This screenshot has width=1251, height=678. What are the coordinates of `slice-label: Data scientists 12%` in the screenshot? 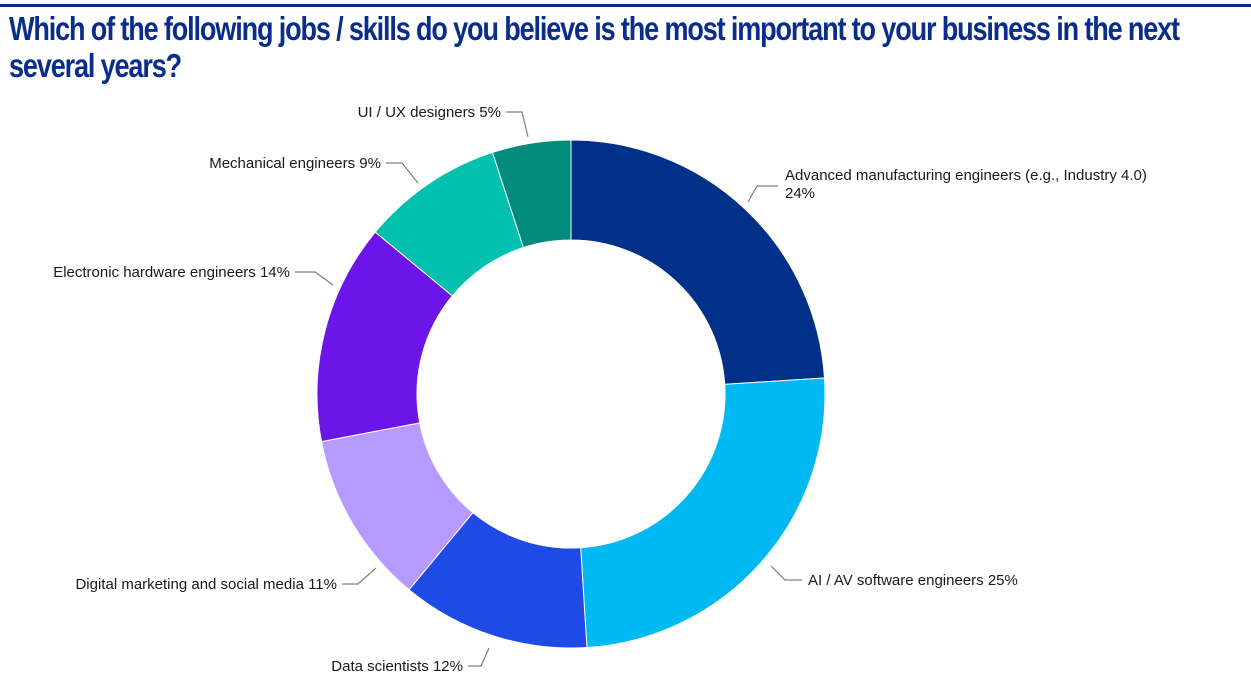 It's located at (397, 666).